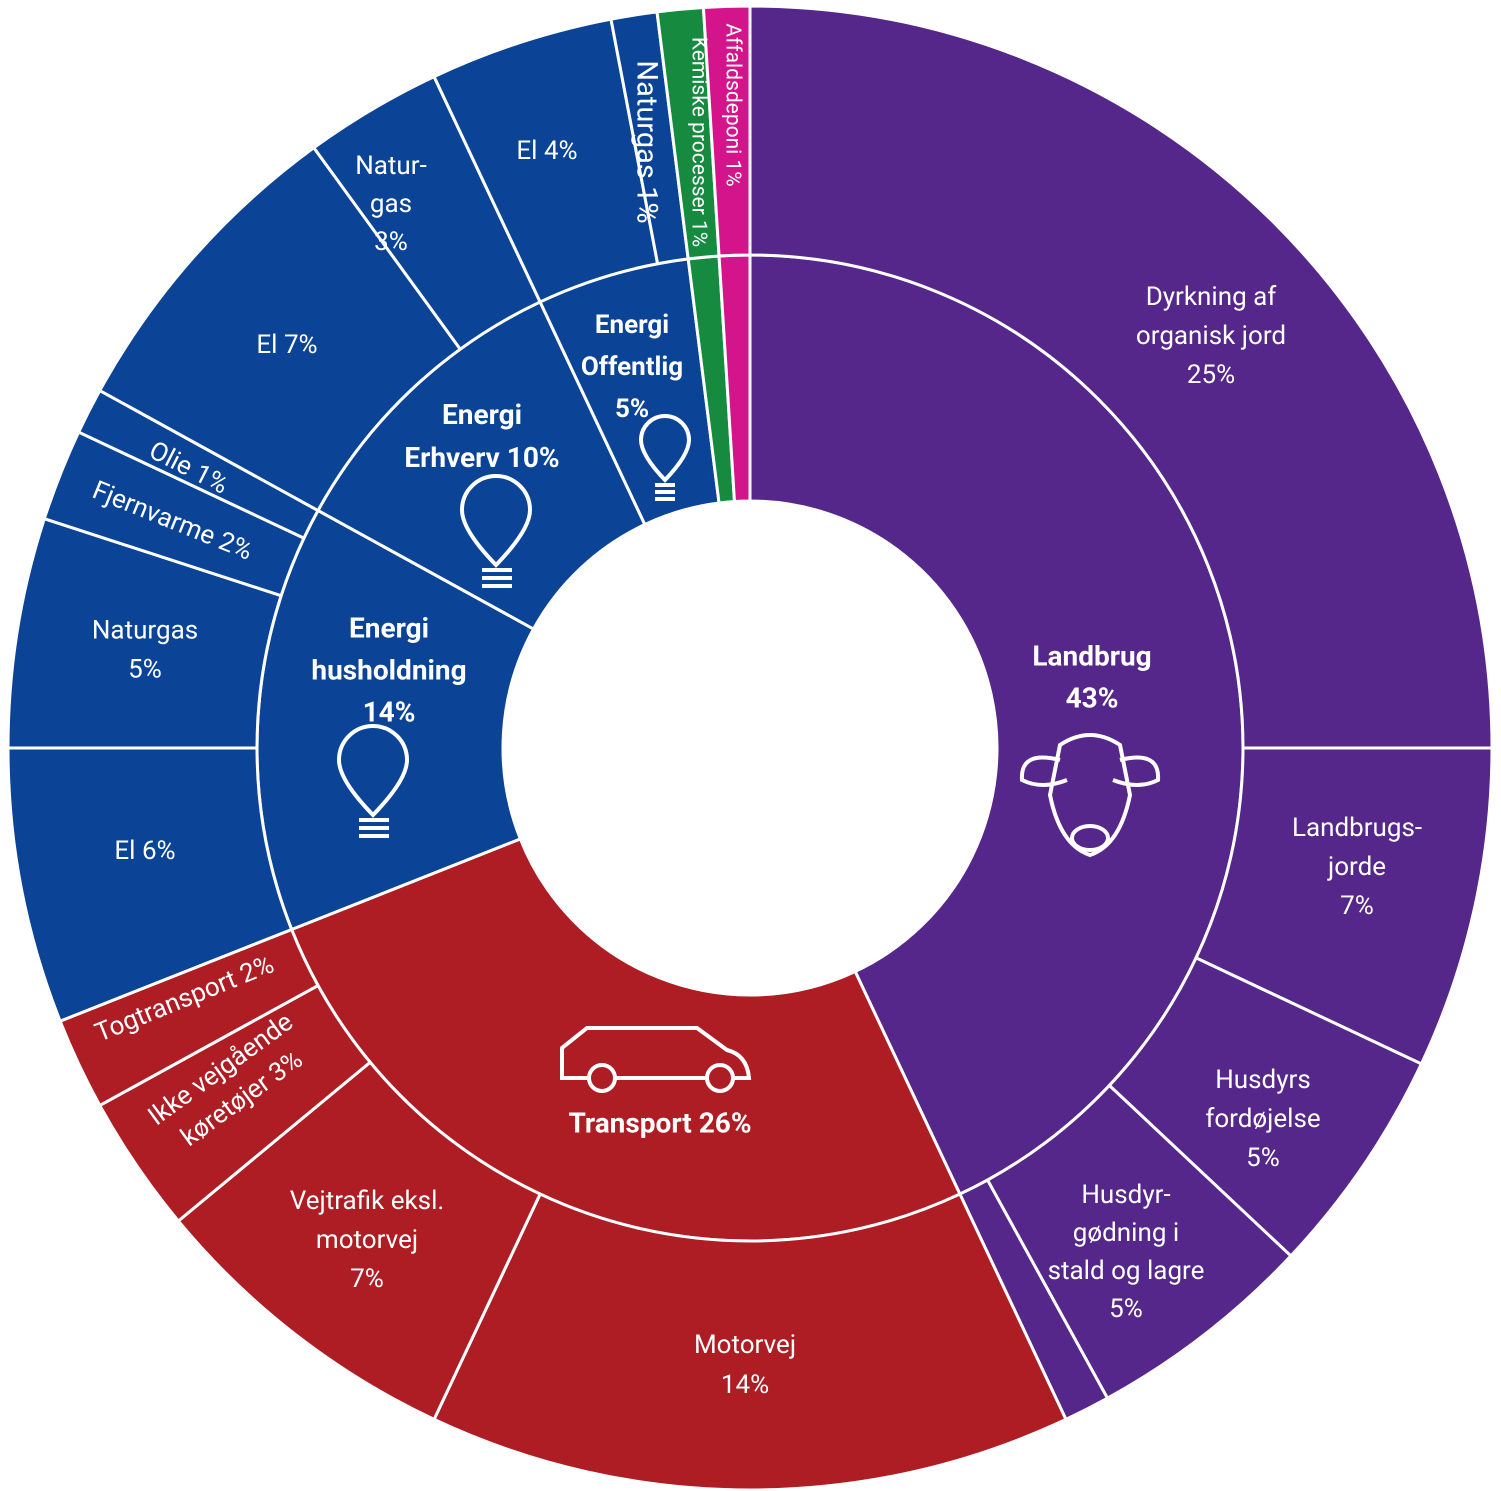 This screenshot has width=1501, height=1491. Describe the element at coordinates (514, 626) in the screenshot. I see `bulb-icons` at that location.